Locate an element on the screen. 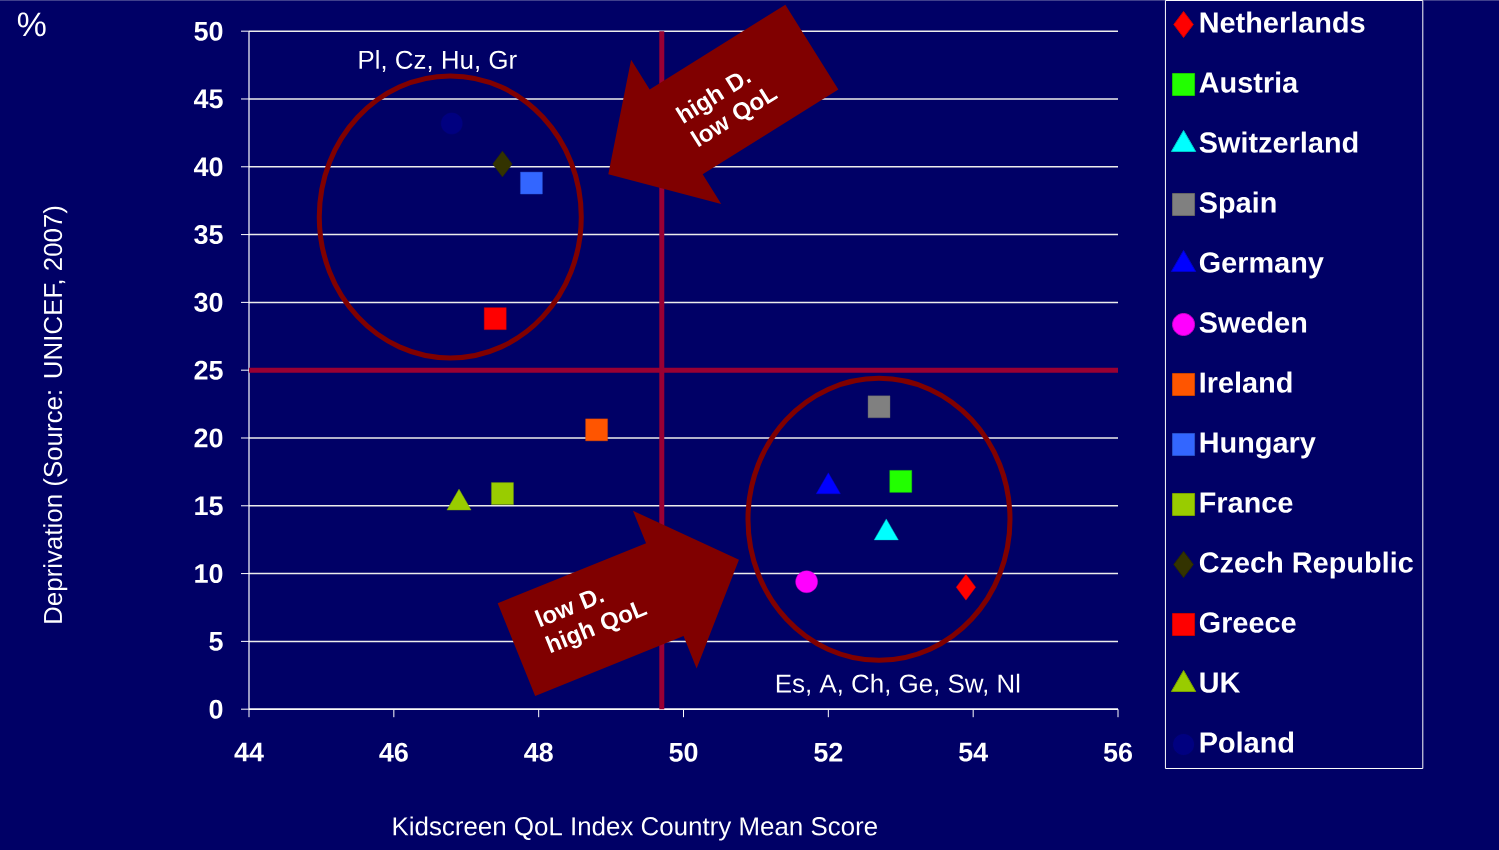 The height and width of the screenshot is (850, 1499). legend-label: Switzerland is located at coordinates (1278, 142).